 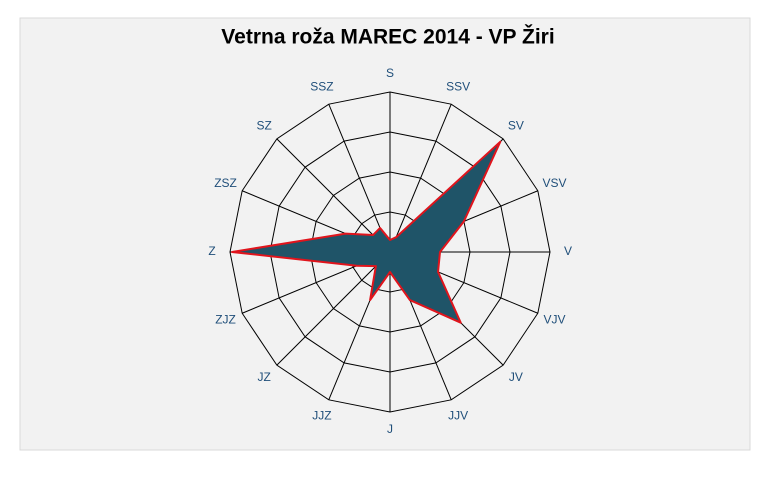 What do you see at coordinates (458, 87) in the screenshot?
I see `category-label: SSV` at bounding box center [458, 87].